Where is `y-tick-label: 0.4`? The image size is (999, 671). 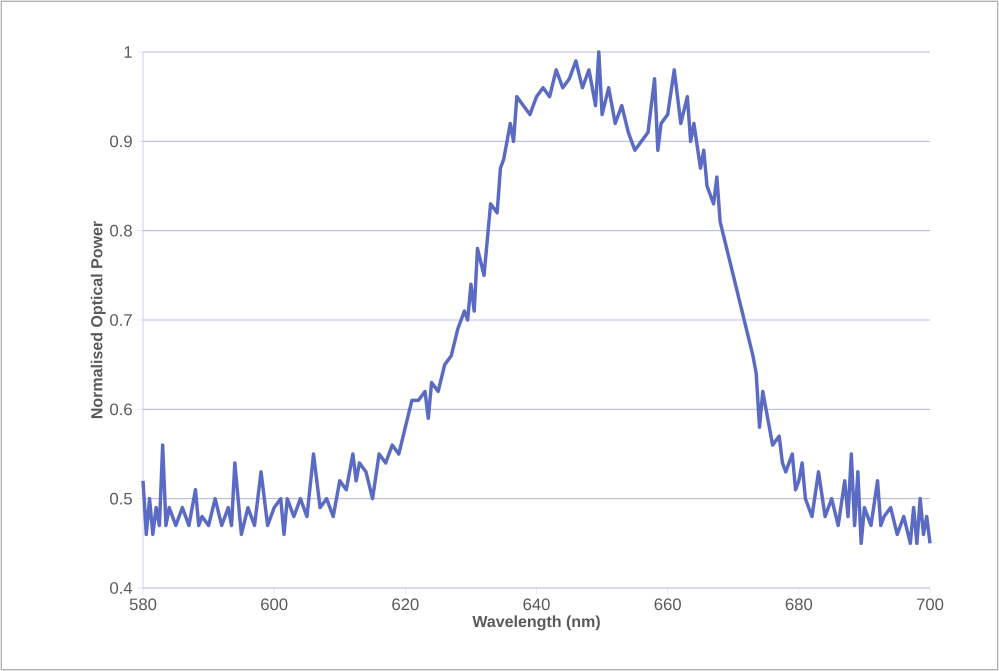 y-tick-label: 0.4 is located at coordinates (121, 588).